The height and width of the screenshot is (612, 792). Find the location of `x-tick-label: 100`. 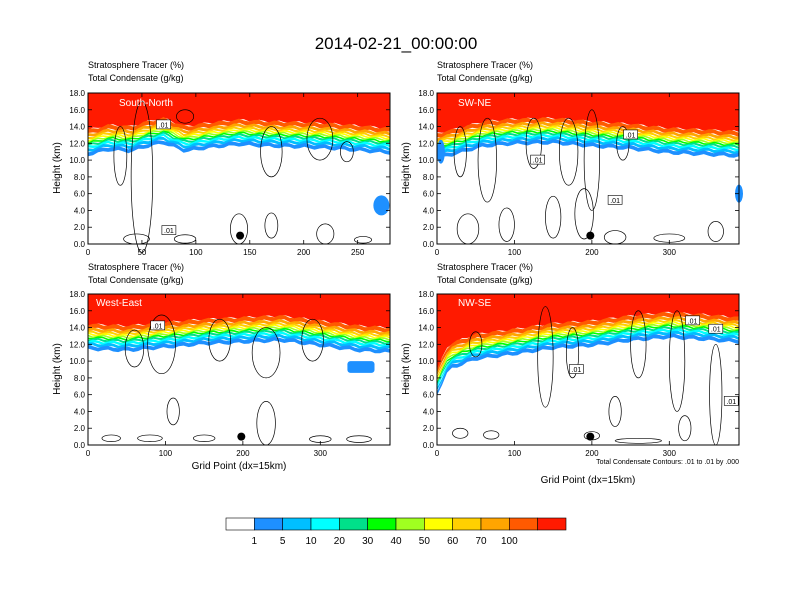

x-tick-label: 100 is located at coordinates (515, 453).